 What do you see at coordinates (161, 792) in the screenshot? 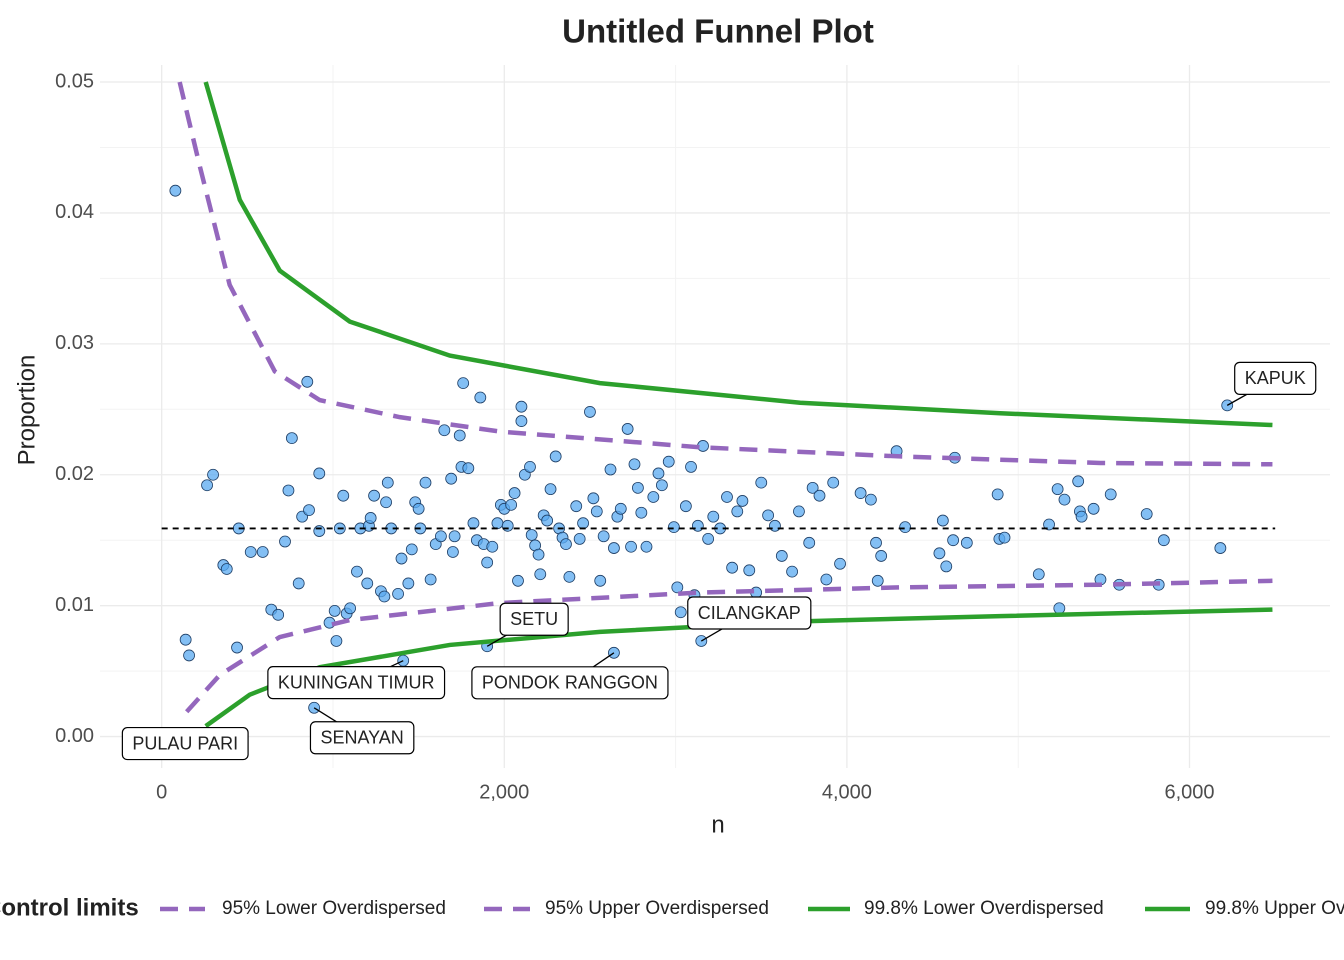
I see `x-tick-label: 0` at bounding box center [161, 792].